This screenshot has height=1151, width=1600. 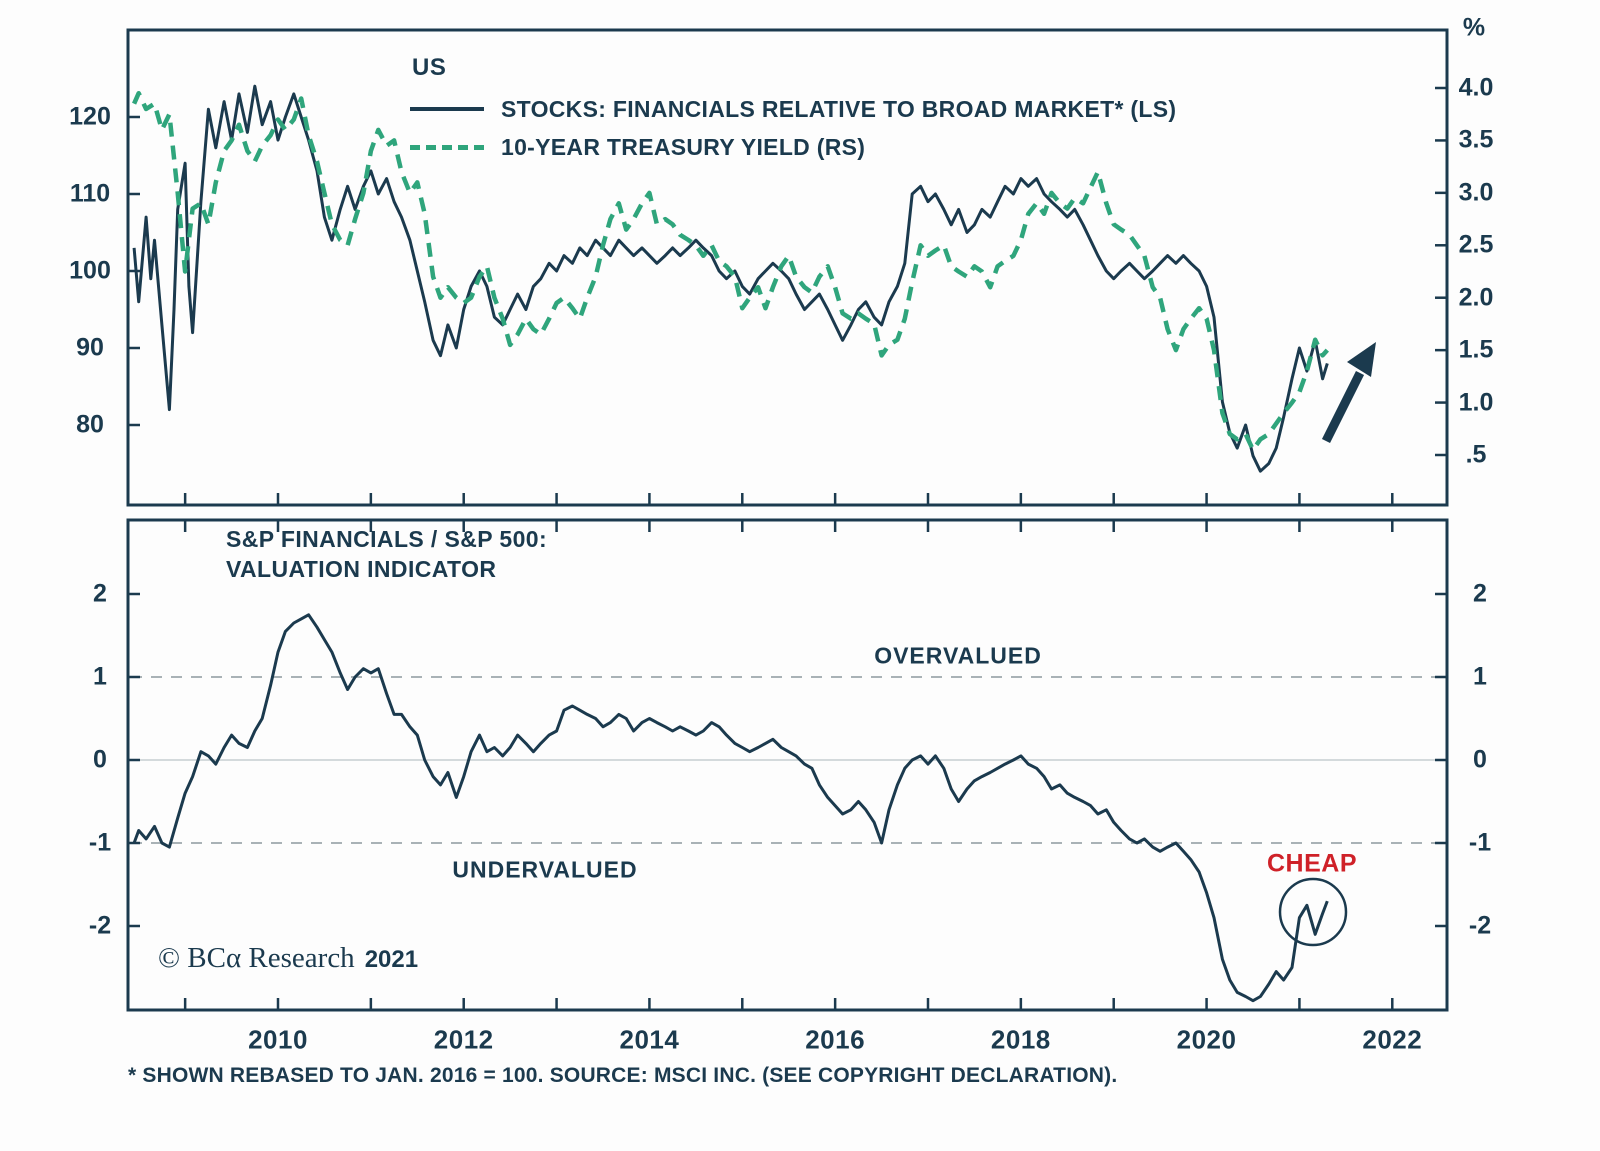 What do you see at coordinates (100, 842) in the screenshot?
I see `bottom-left-axis-label: -1` at bounding box center [100, 842].